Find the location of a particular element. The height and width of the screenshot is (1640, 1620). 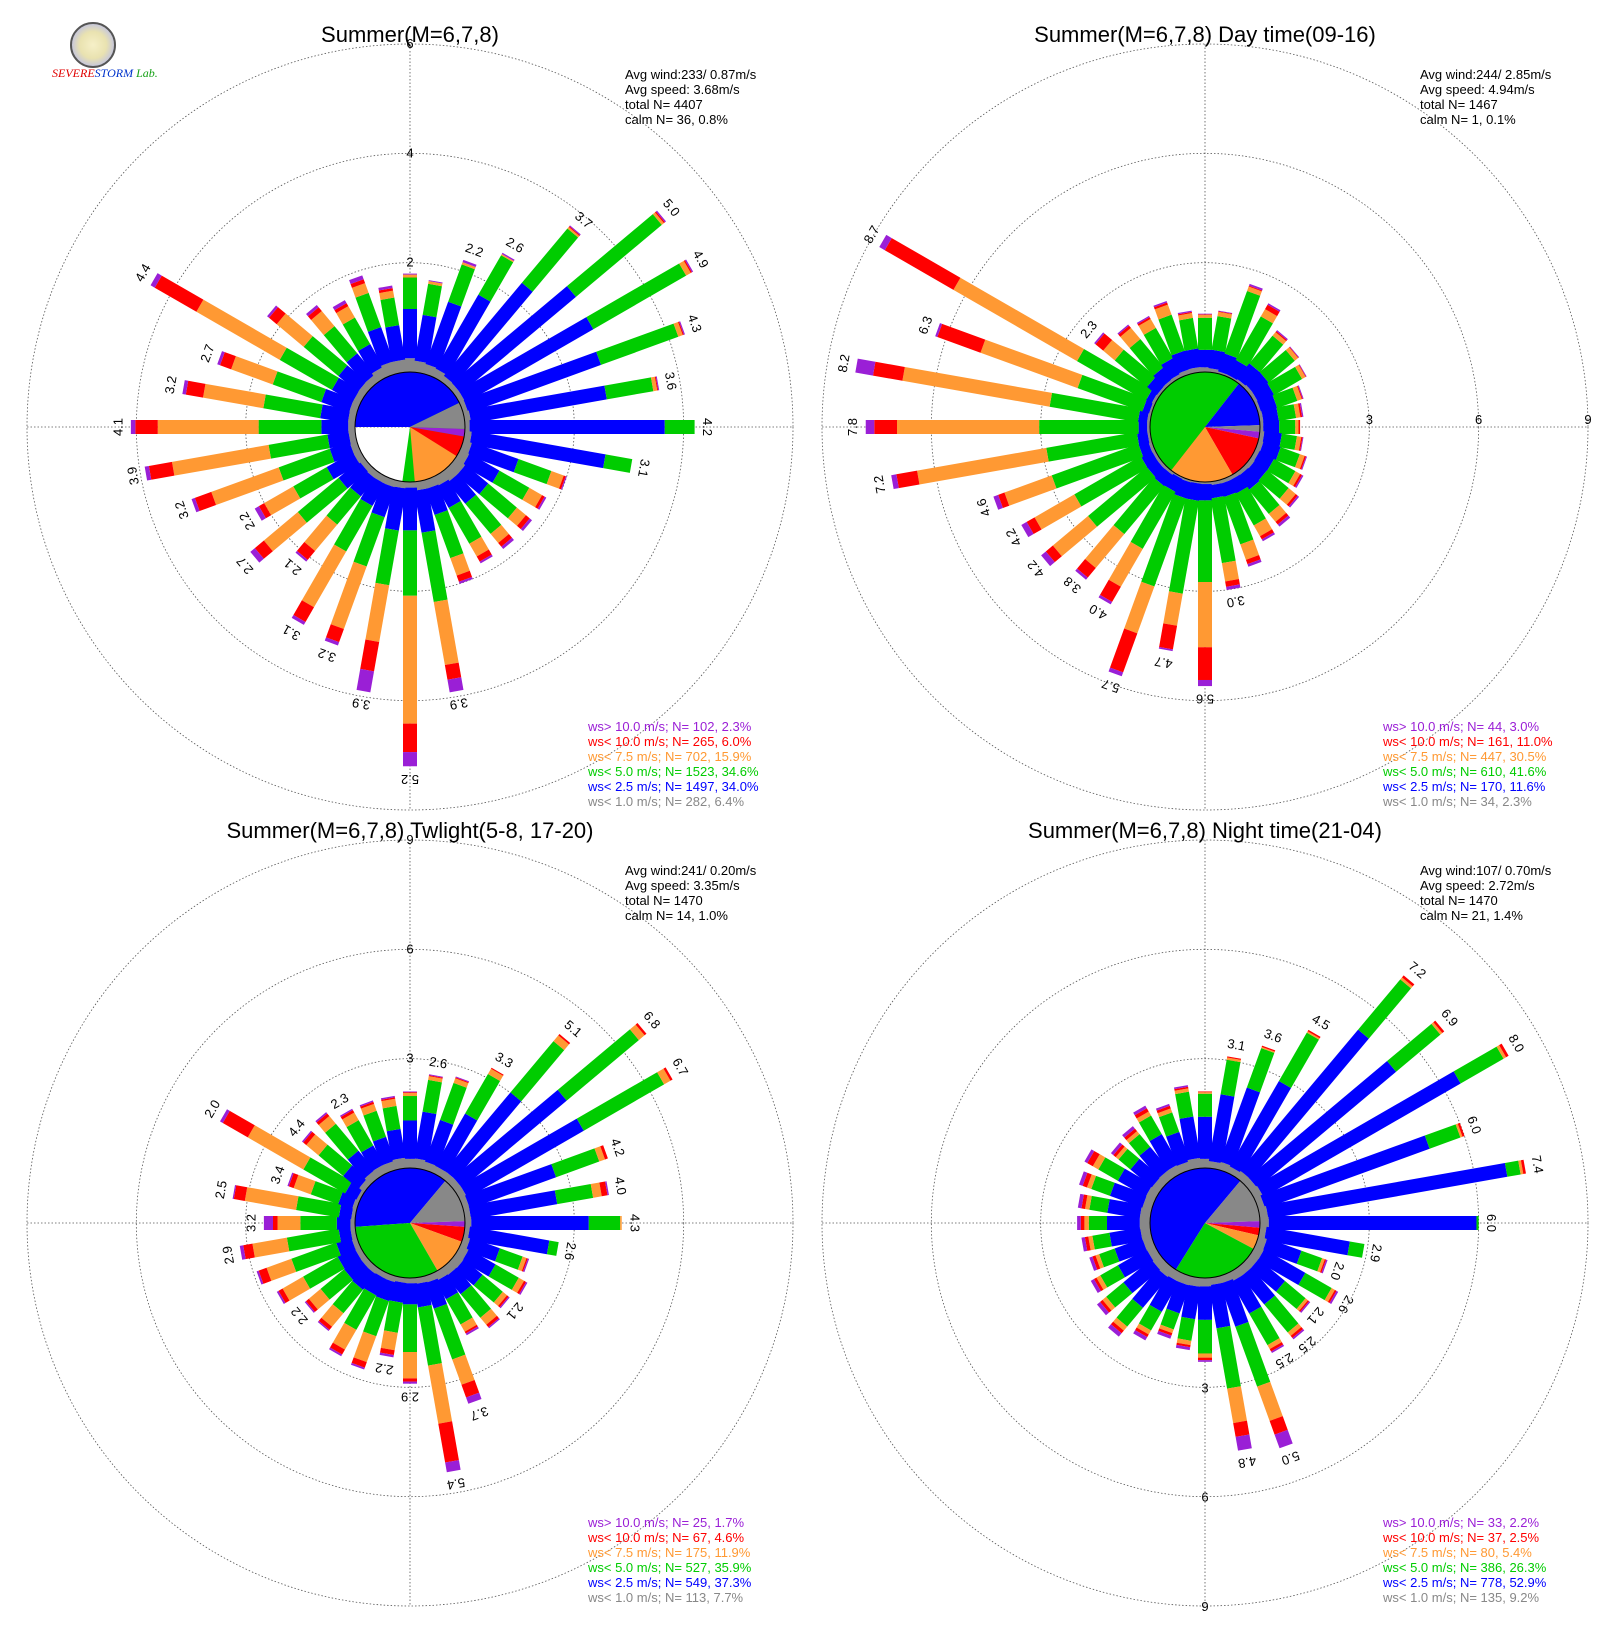

ring-label: 6 is located at coordinates (409, 948).